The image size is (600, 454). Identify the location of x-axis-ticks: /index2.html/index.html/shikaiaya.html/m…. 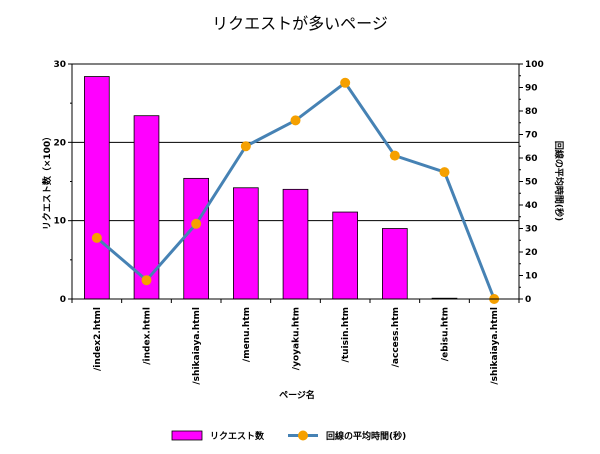
(295, 342).